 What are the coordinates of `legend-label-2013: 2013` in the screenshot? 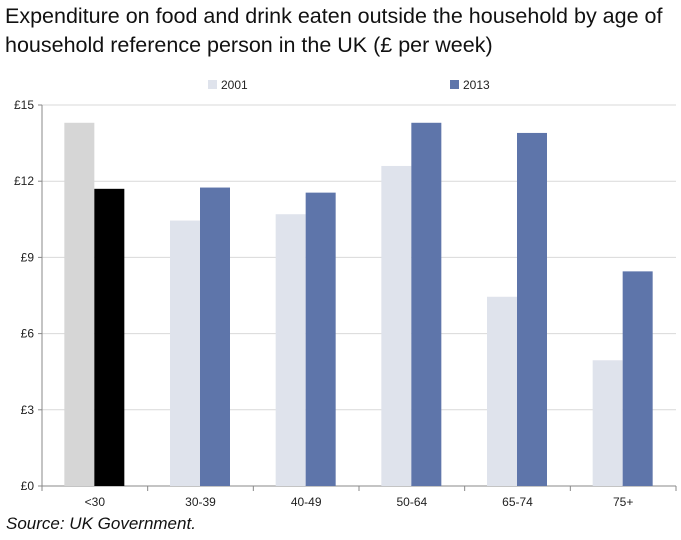 It's located at (476, 85).